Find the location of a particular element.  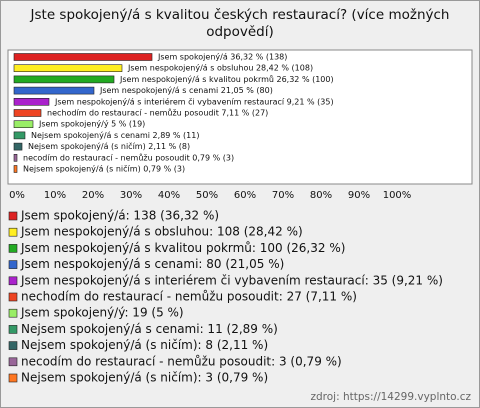

value-label: Nejsem spokojený/á (s ničím) 0,79 % (3) is located at coordinates (104, 169).